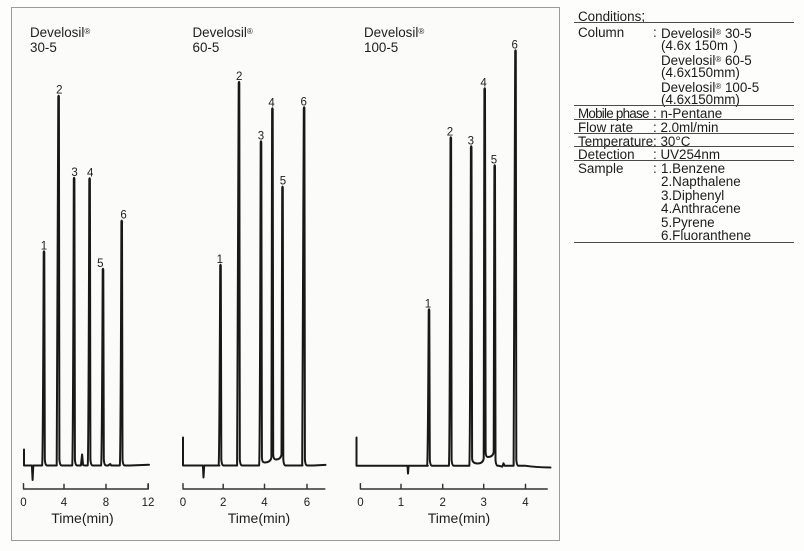  What do you see at coordinates (106, 503) in the screenshot?
I see `svg-text: 8` at bounding box center [106, 503].